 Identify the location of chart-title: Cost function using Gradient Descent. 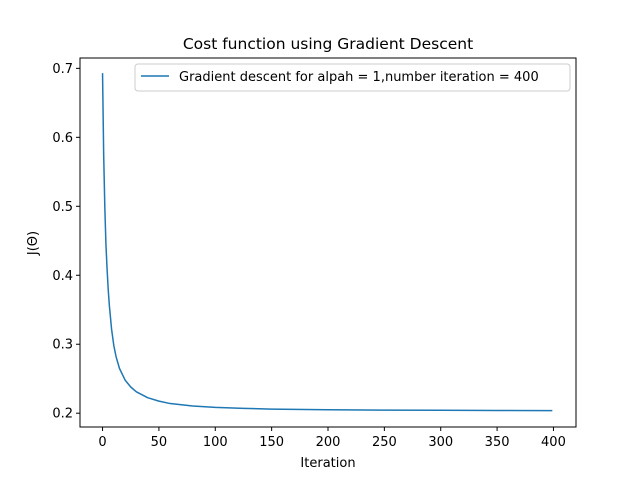
(328, 44).